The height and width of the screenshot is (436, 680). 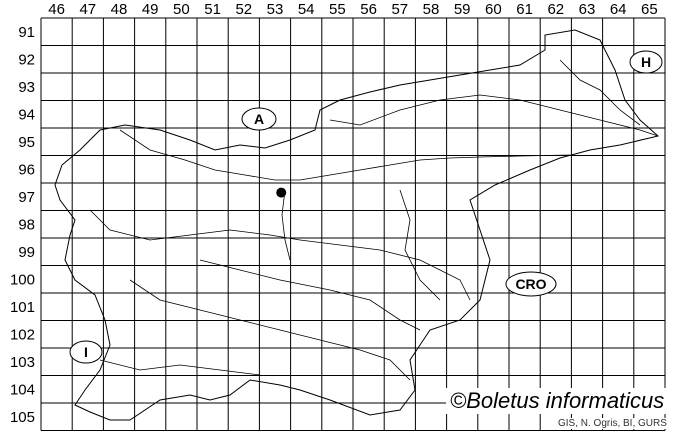 What do you see at coordinates (22, 307) in the screenshot?
I see `row-label: 101` at bounding box center [22, 307].